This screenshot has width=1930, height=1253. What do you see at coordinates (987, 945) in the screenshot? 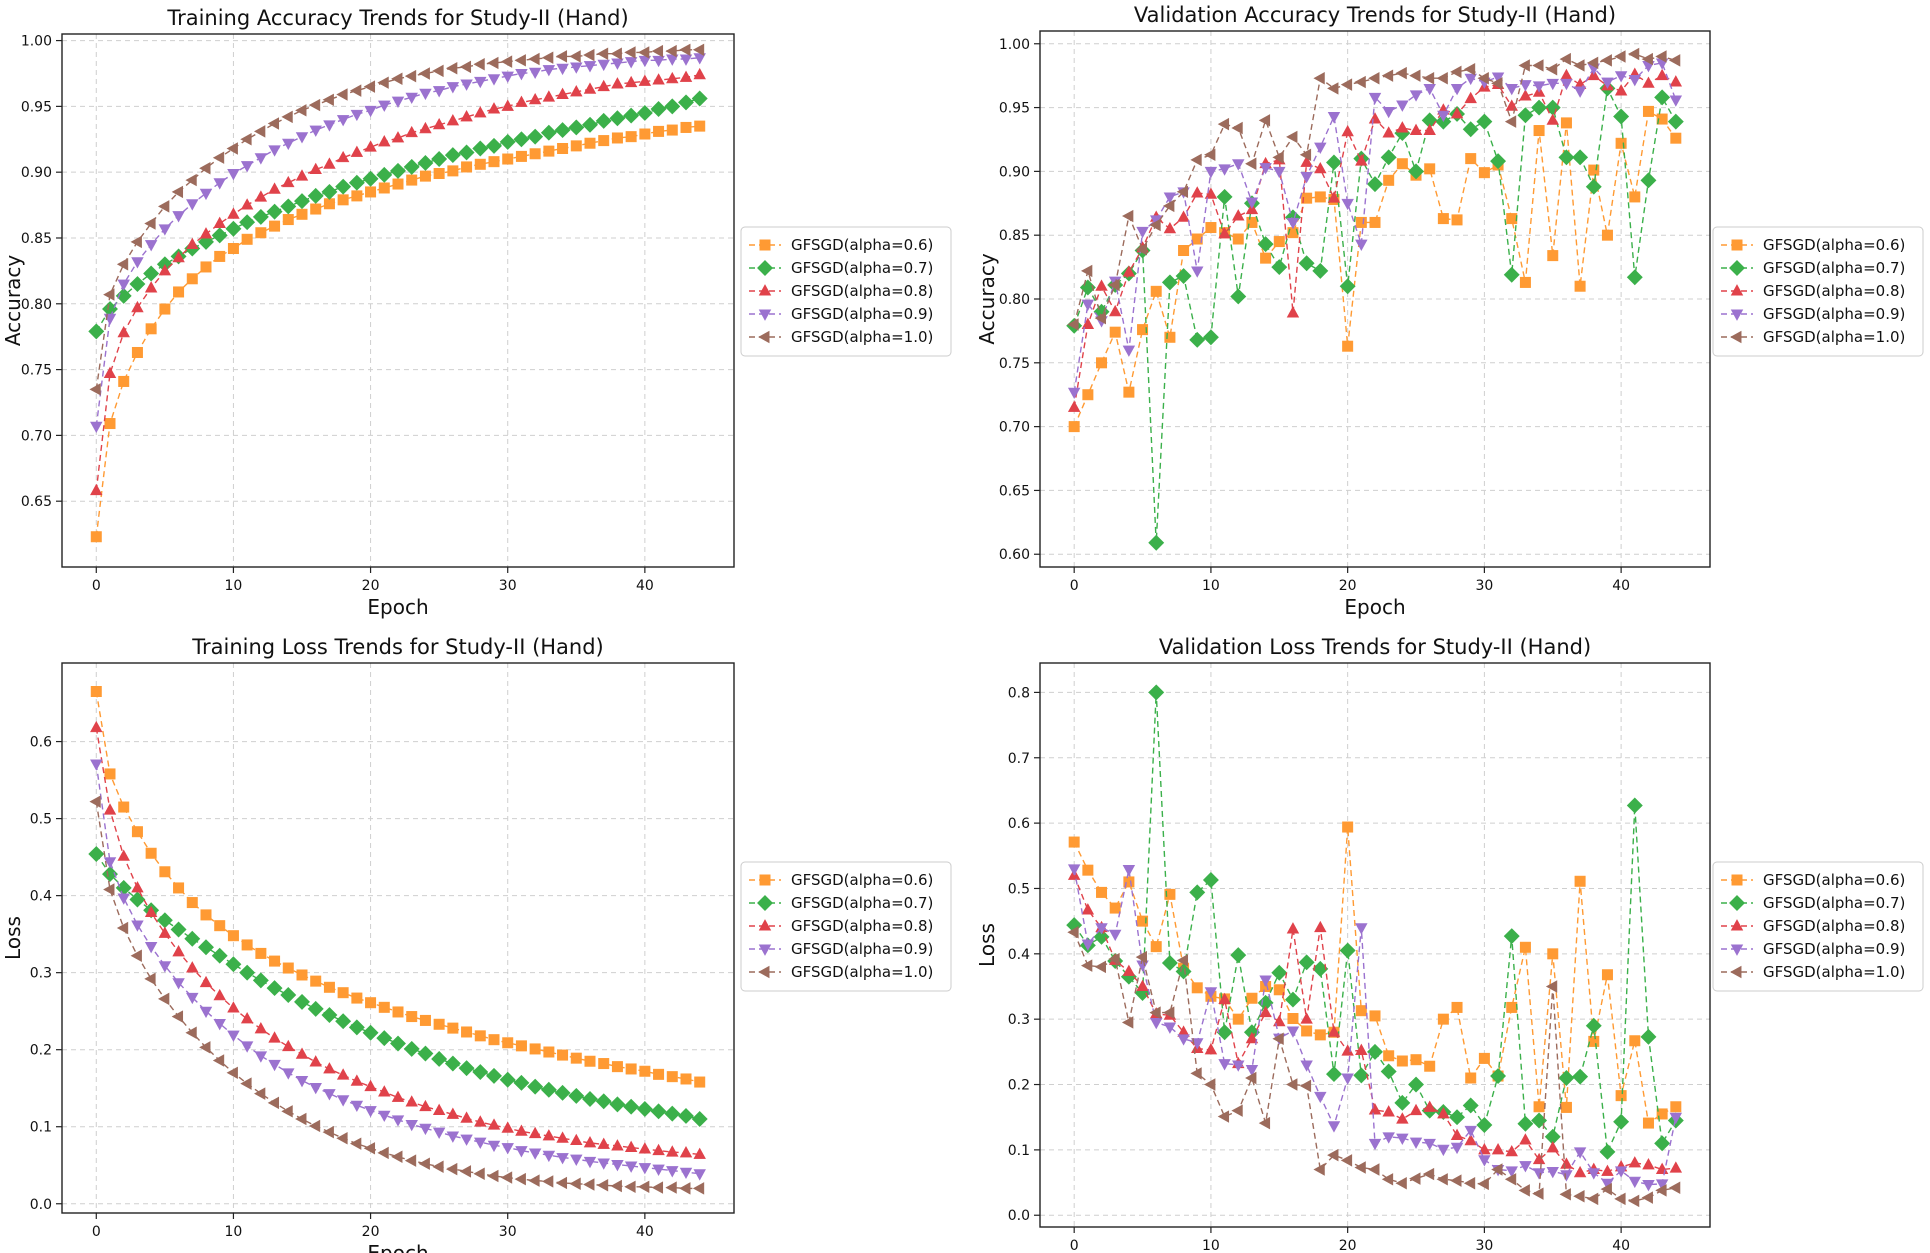
I see `y-axis-label: Loss` at bounding box center [987, 945].